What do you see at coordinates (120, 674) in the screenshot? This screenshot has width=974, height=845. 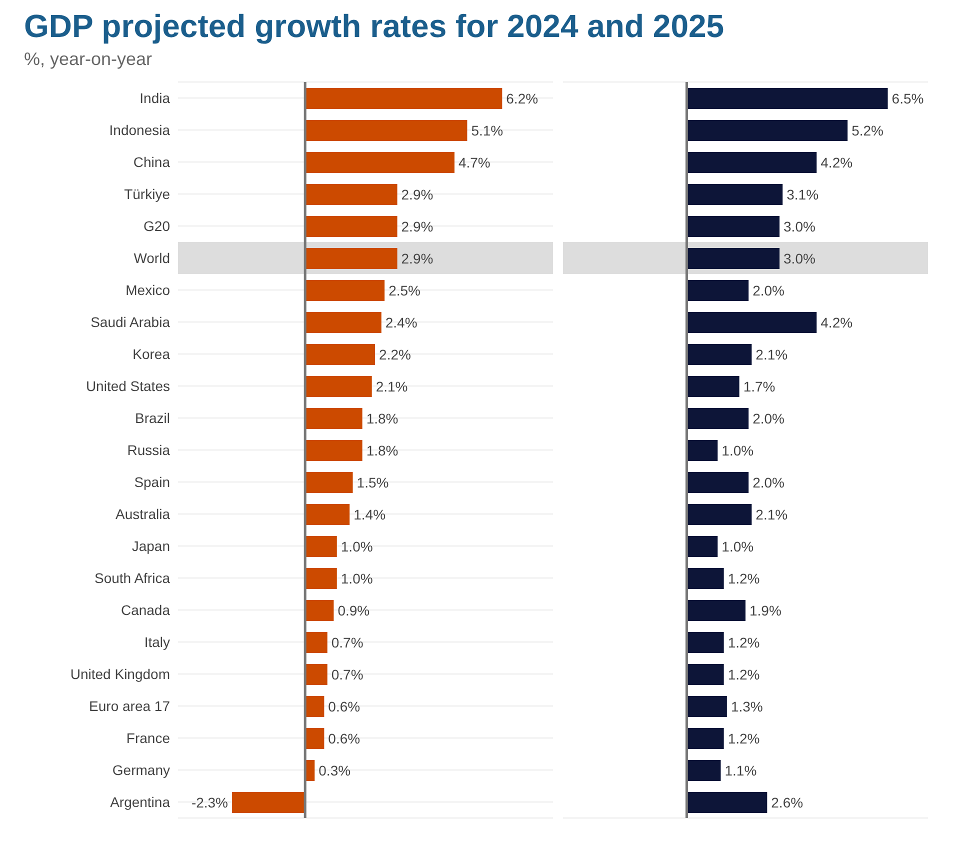 I see `y-tick-label: United Kingdom` at bounding box center [120, 674].